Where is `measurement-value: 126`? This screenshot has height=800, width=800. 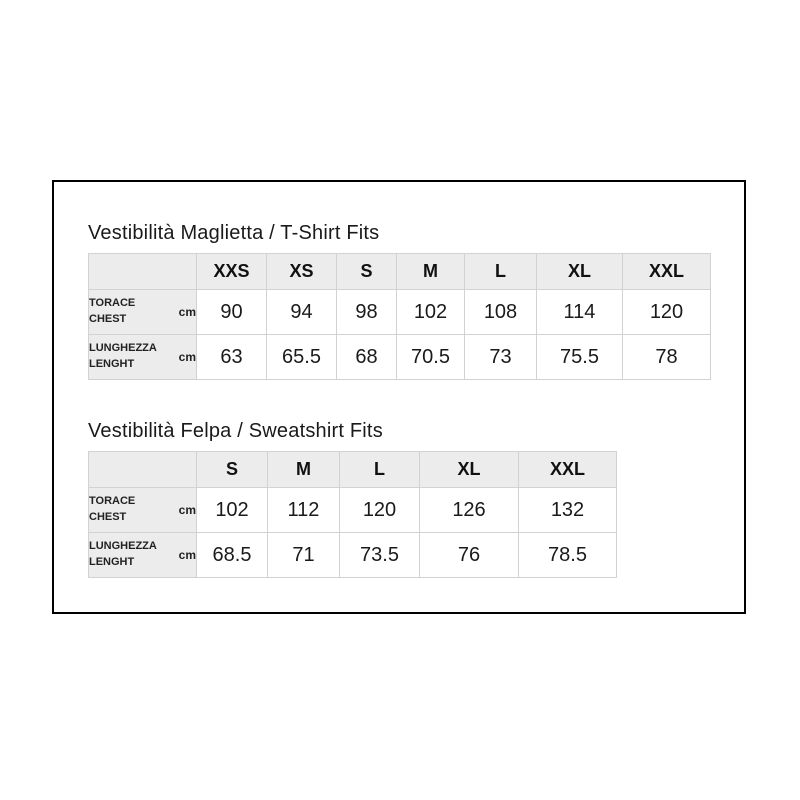 measurement-value: 126 is located at coordinates (469, 510).